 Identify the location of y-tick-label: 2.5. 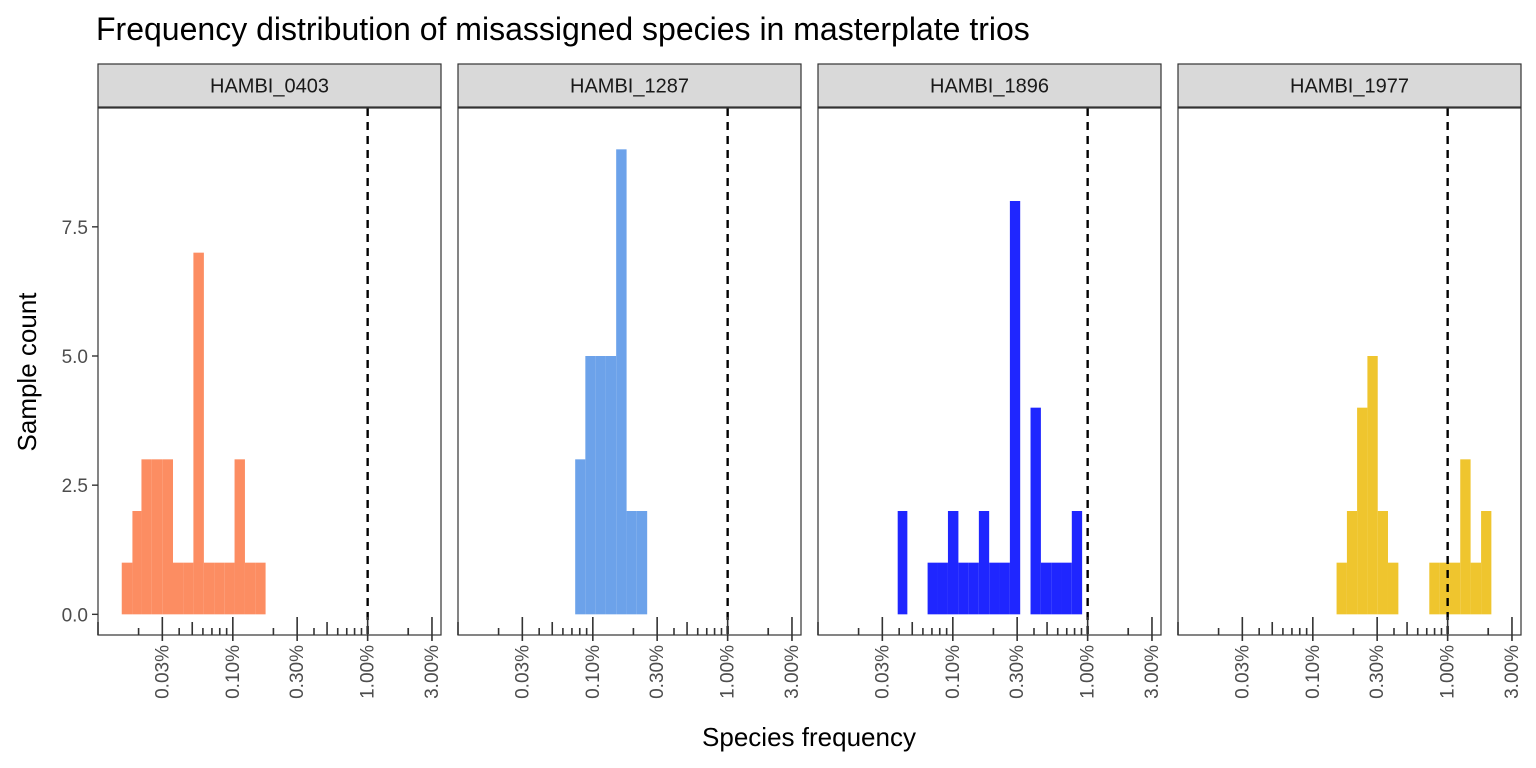
(75, 486).